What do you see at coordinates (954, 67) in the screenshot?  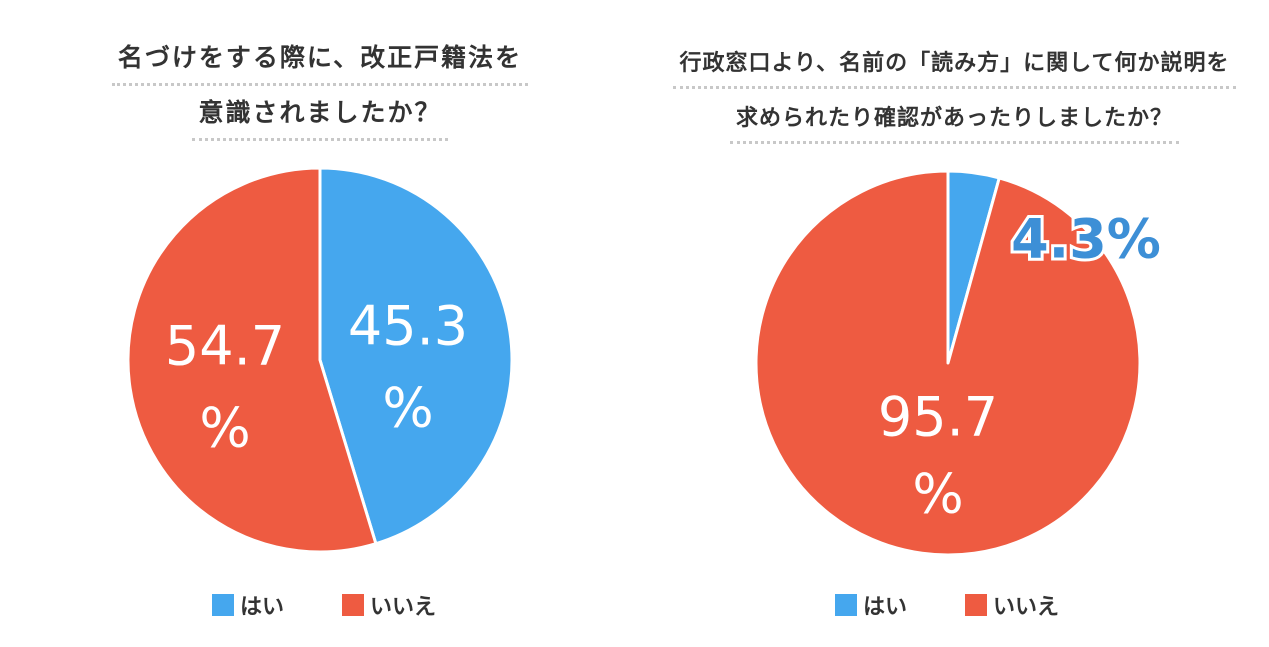 I see `chart-title-line-1: 行政窓口より、名前の「読み方」に関して何か説明を` at bounding box center [954, 67].